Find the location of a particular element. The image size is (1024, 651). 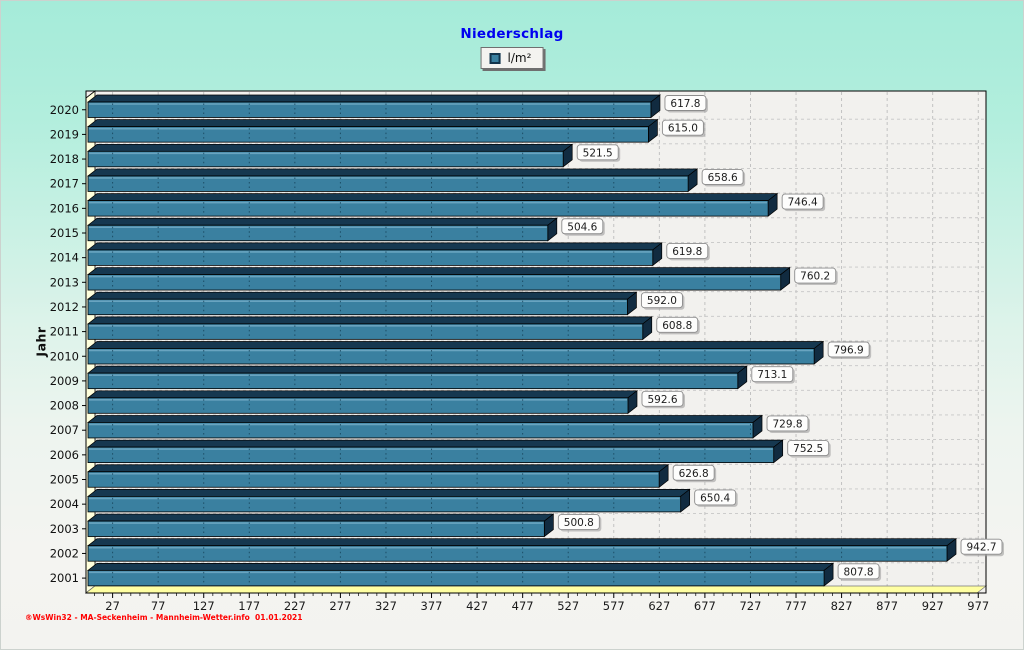

value-label: 615.0 is located at coordinates (683, 129).